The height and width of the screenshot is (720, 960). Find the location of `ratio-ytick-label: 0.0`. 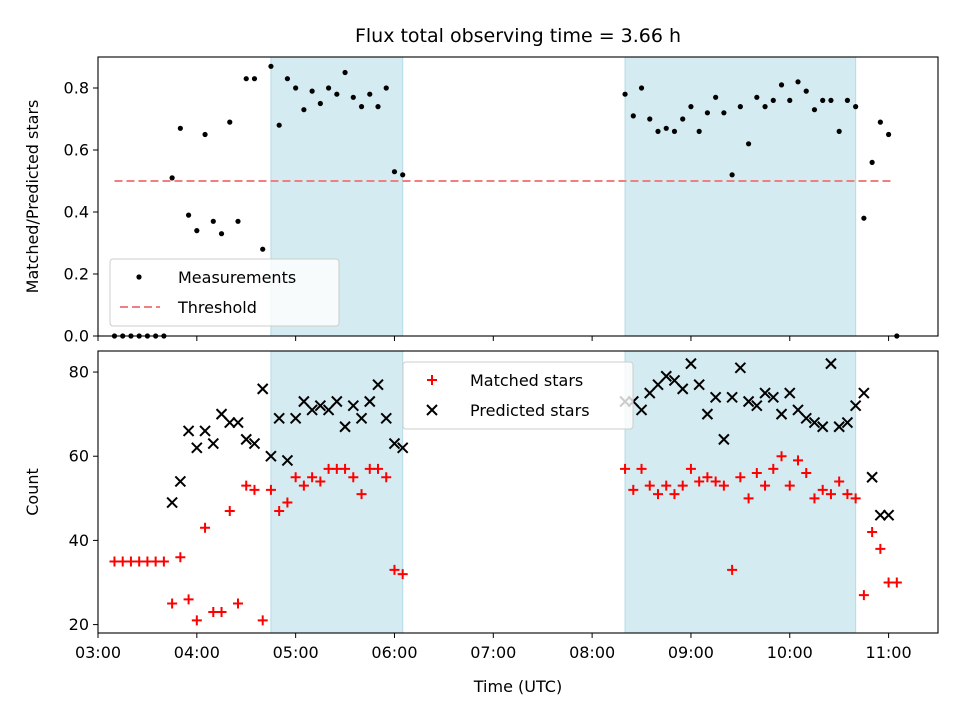

ratio-ytick-label: 0.0 is located at coordinates (76, 336).